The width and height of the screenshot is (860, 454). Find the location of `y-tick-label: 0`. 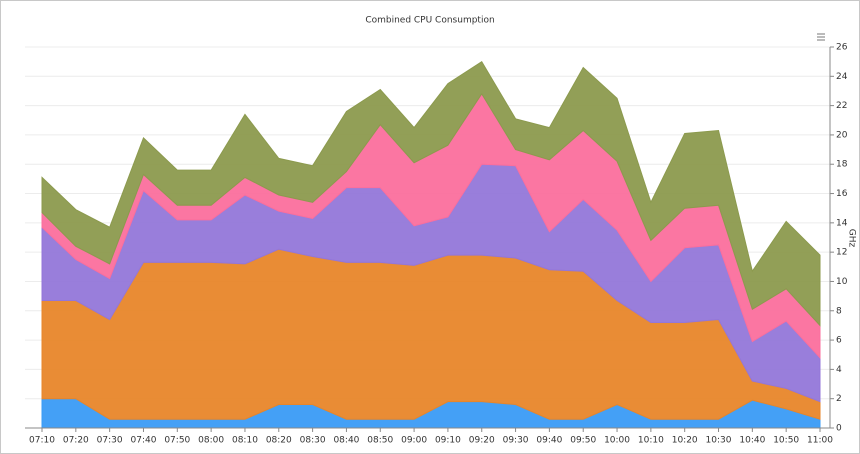

y-tick-label: 0 is located at coordinates (839, 429).